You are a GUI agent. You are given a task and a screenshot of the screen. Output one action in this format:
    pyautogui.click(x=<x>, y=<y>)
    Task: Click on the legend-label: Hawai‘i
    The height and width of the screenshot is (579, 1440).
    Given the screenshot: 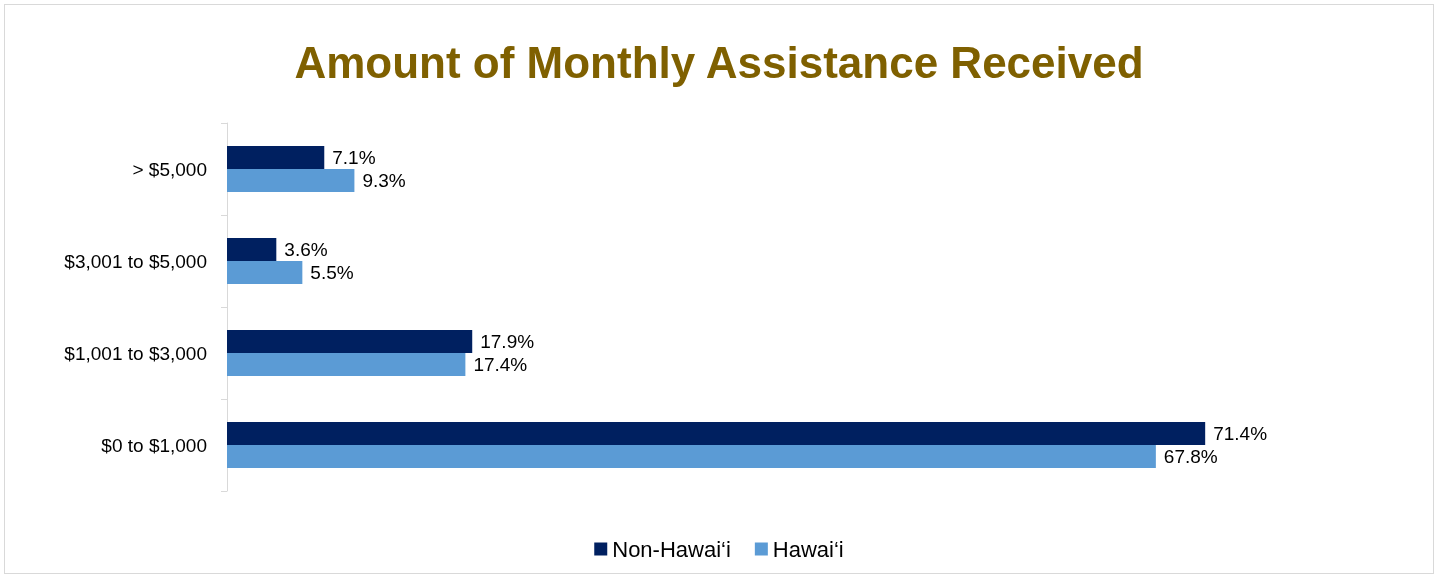 What is the action you would take?
    pyautogui.click(x=808, y=549)
    